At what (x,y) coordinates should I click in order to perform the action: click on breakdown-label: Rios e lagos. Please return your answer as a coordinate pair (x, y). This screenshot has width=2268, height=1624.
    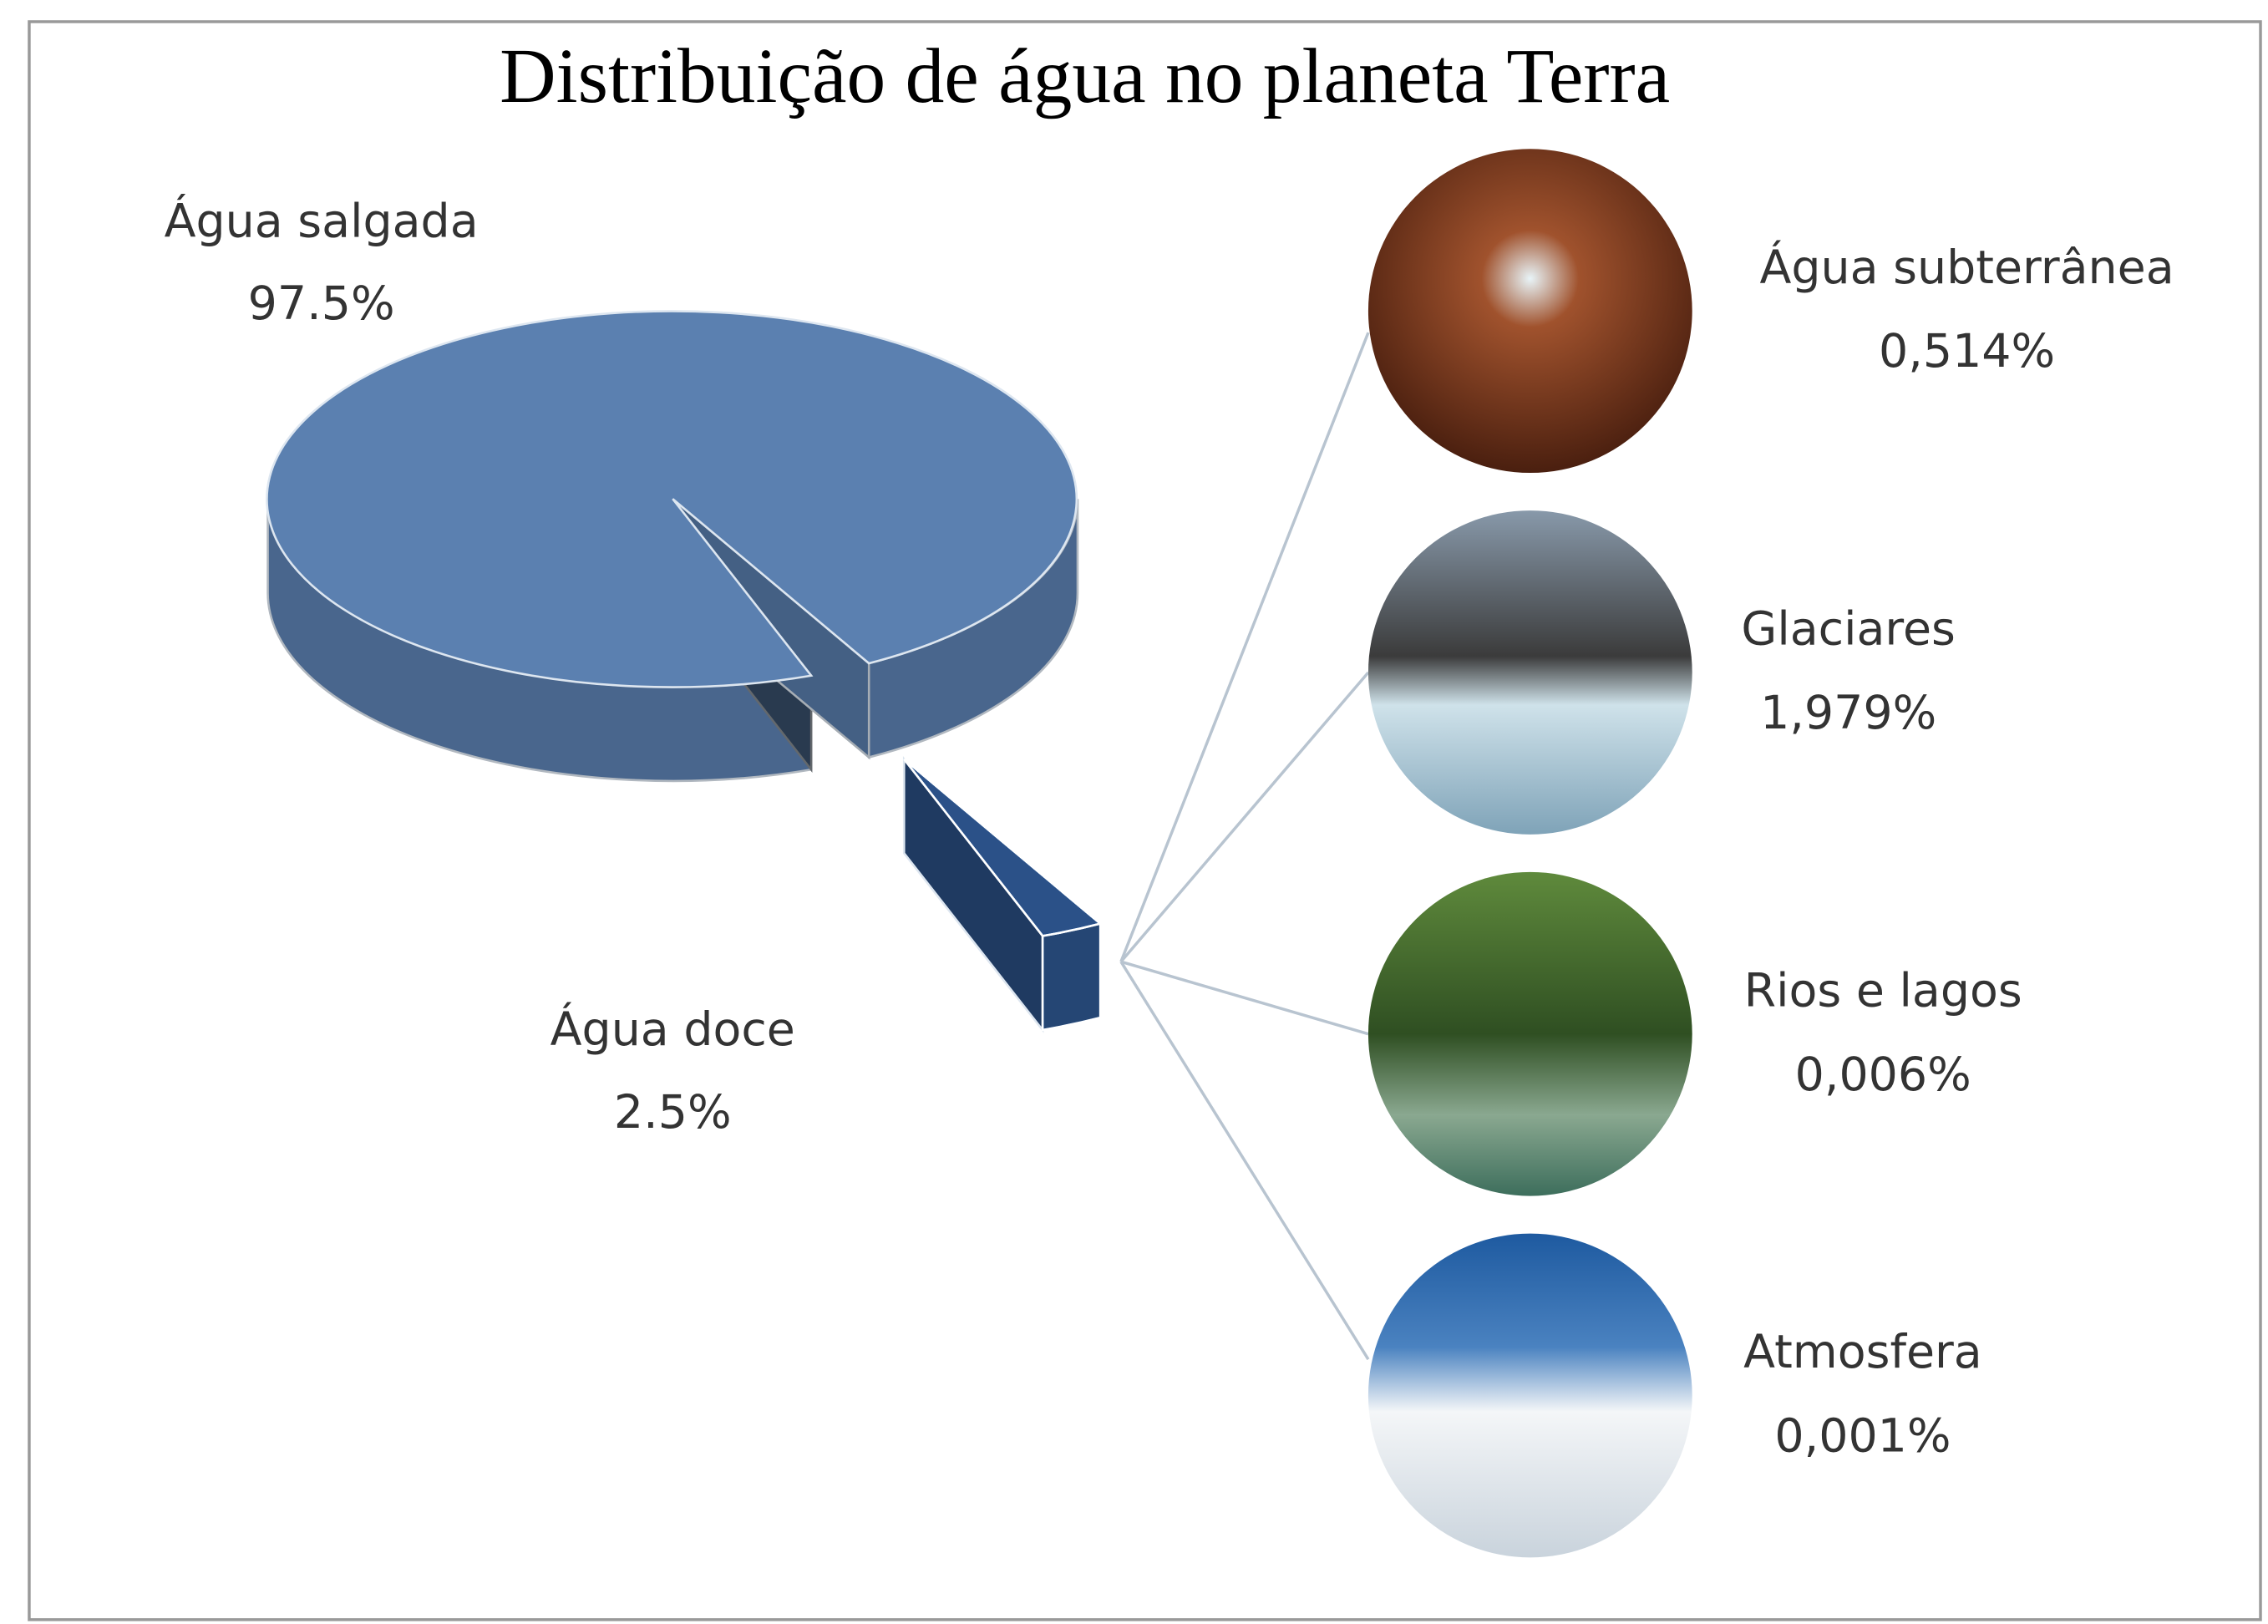
    Looking at the image, I should click on (1883, 991).